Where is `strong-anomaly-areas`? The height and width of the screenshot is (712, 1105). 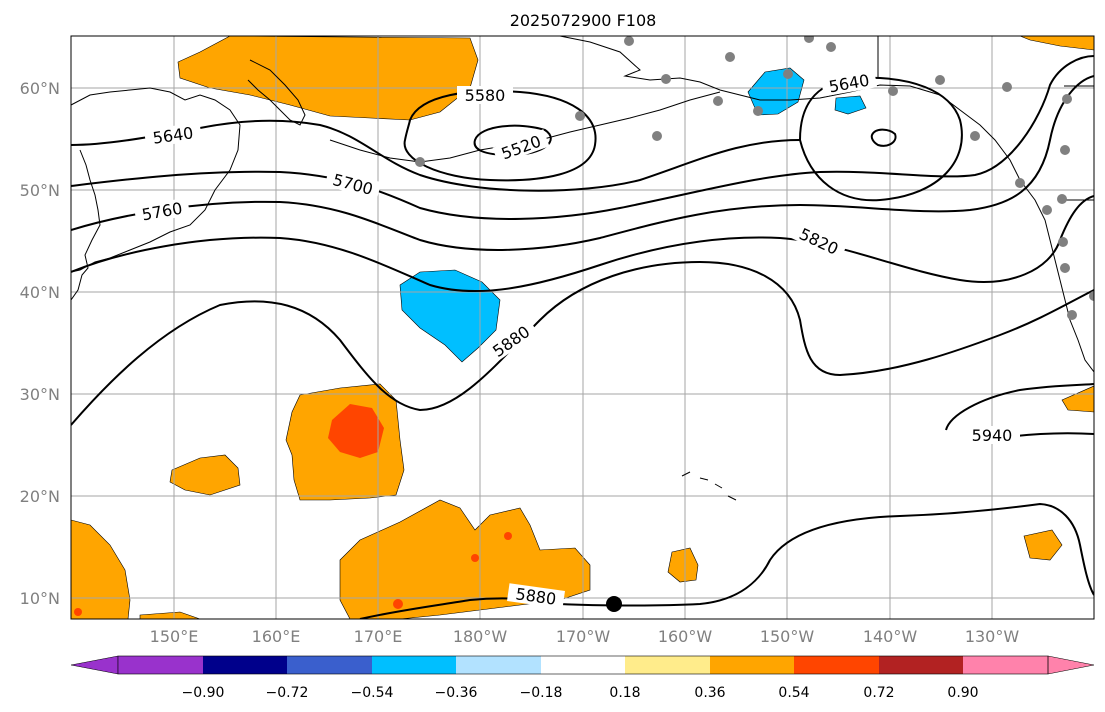
strong-anomaly-areas is located at coordinates (293, 510).